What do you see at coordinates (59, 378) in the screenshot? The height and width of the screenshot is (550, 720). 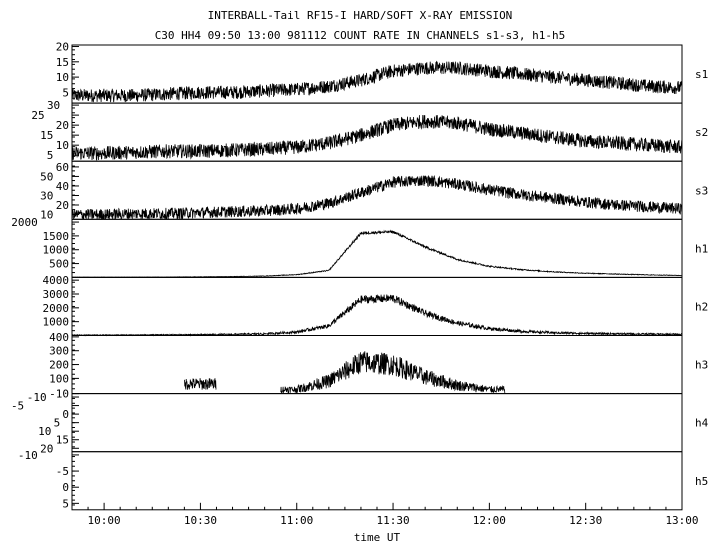 I see `y-tick-label: 100` at bounding box center [59, 378].